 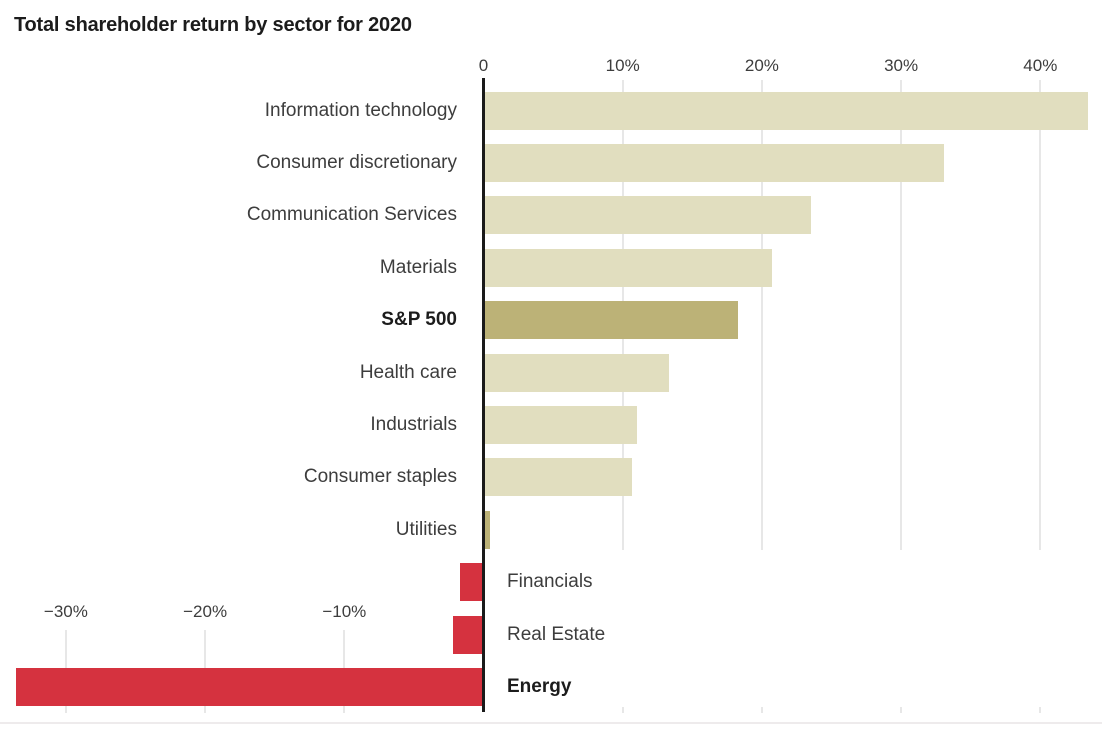 What do you see at coordinates (761, 65) in the screenshot?
I see `x-tick-20: 20%` at bounding box center [761, 65].